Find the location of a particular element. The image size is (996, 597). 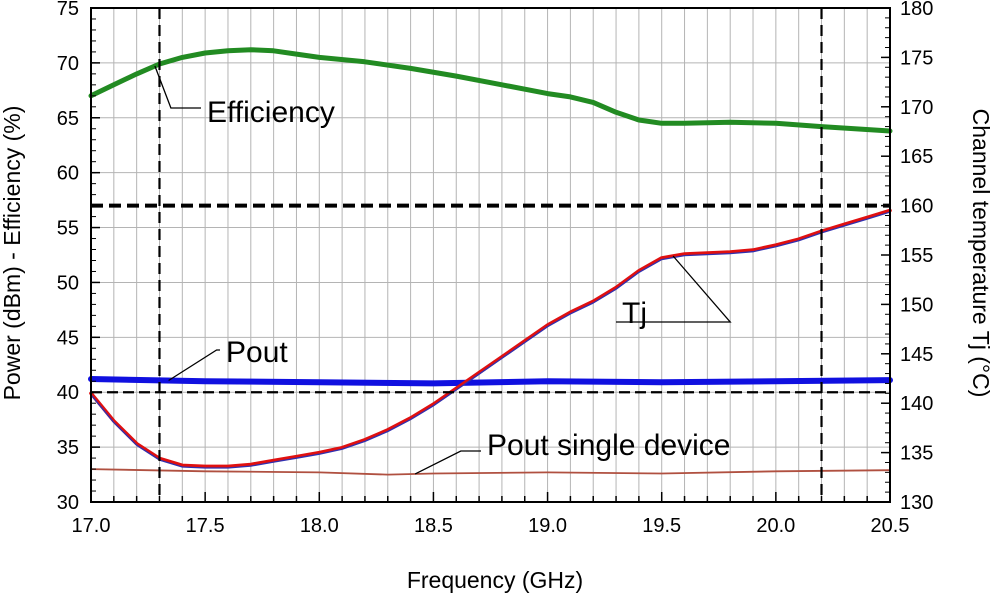

y-axis-right-title: Channel temperature Tj (°C) is located at coordinates (981, 253).